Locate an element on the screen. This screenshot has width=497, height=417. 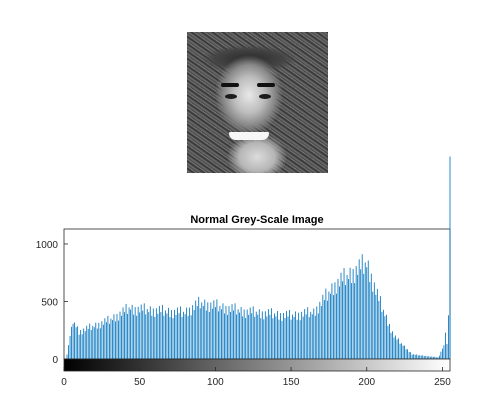
y-tick-label: 0 is located at coordinates (55, 360).